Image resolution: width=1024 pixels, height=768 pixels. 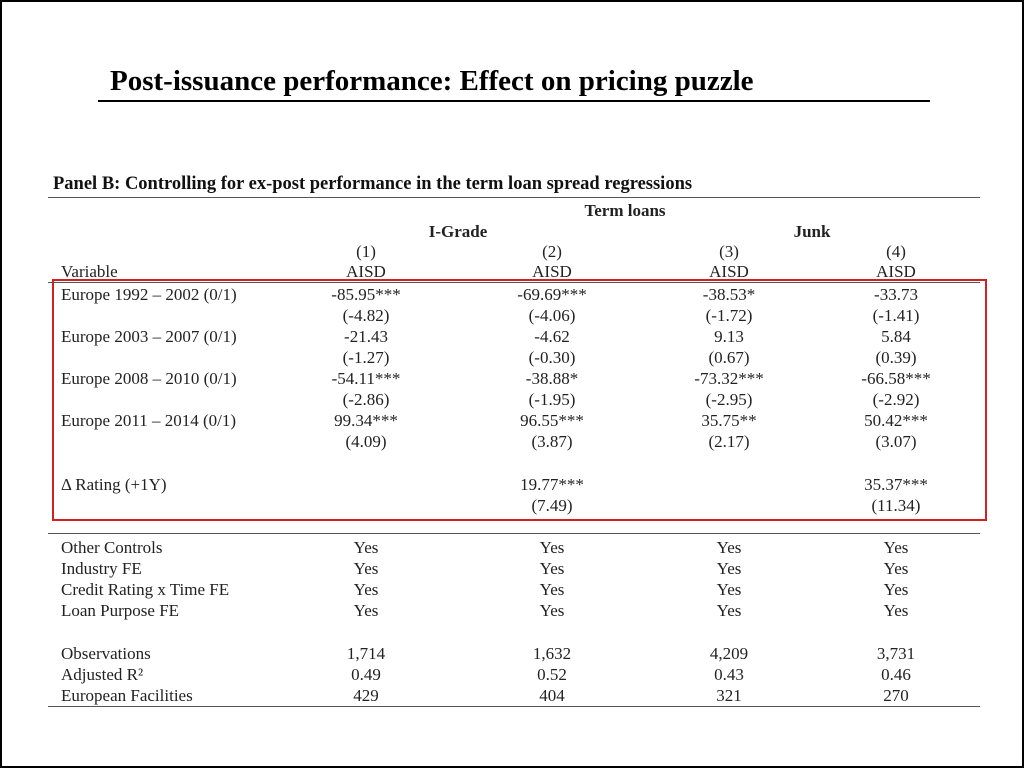 I want to click on coef-cell: 9.13, so click(x=729, y=336).